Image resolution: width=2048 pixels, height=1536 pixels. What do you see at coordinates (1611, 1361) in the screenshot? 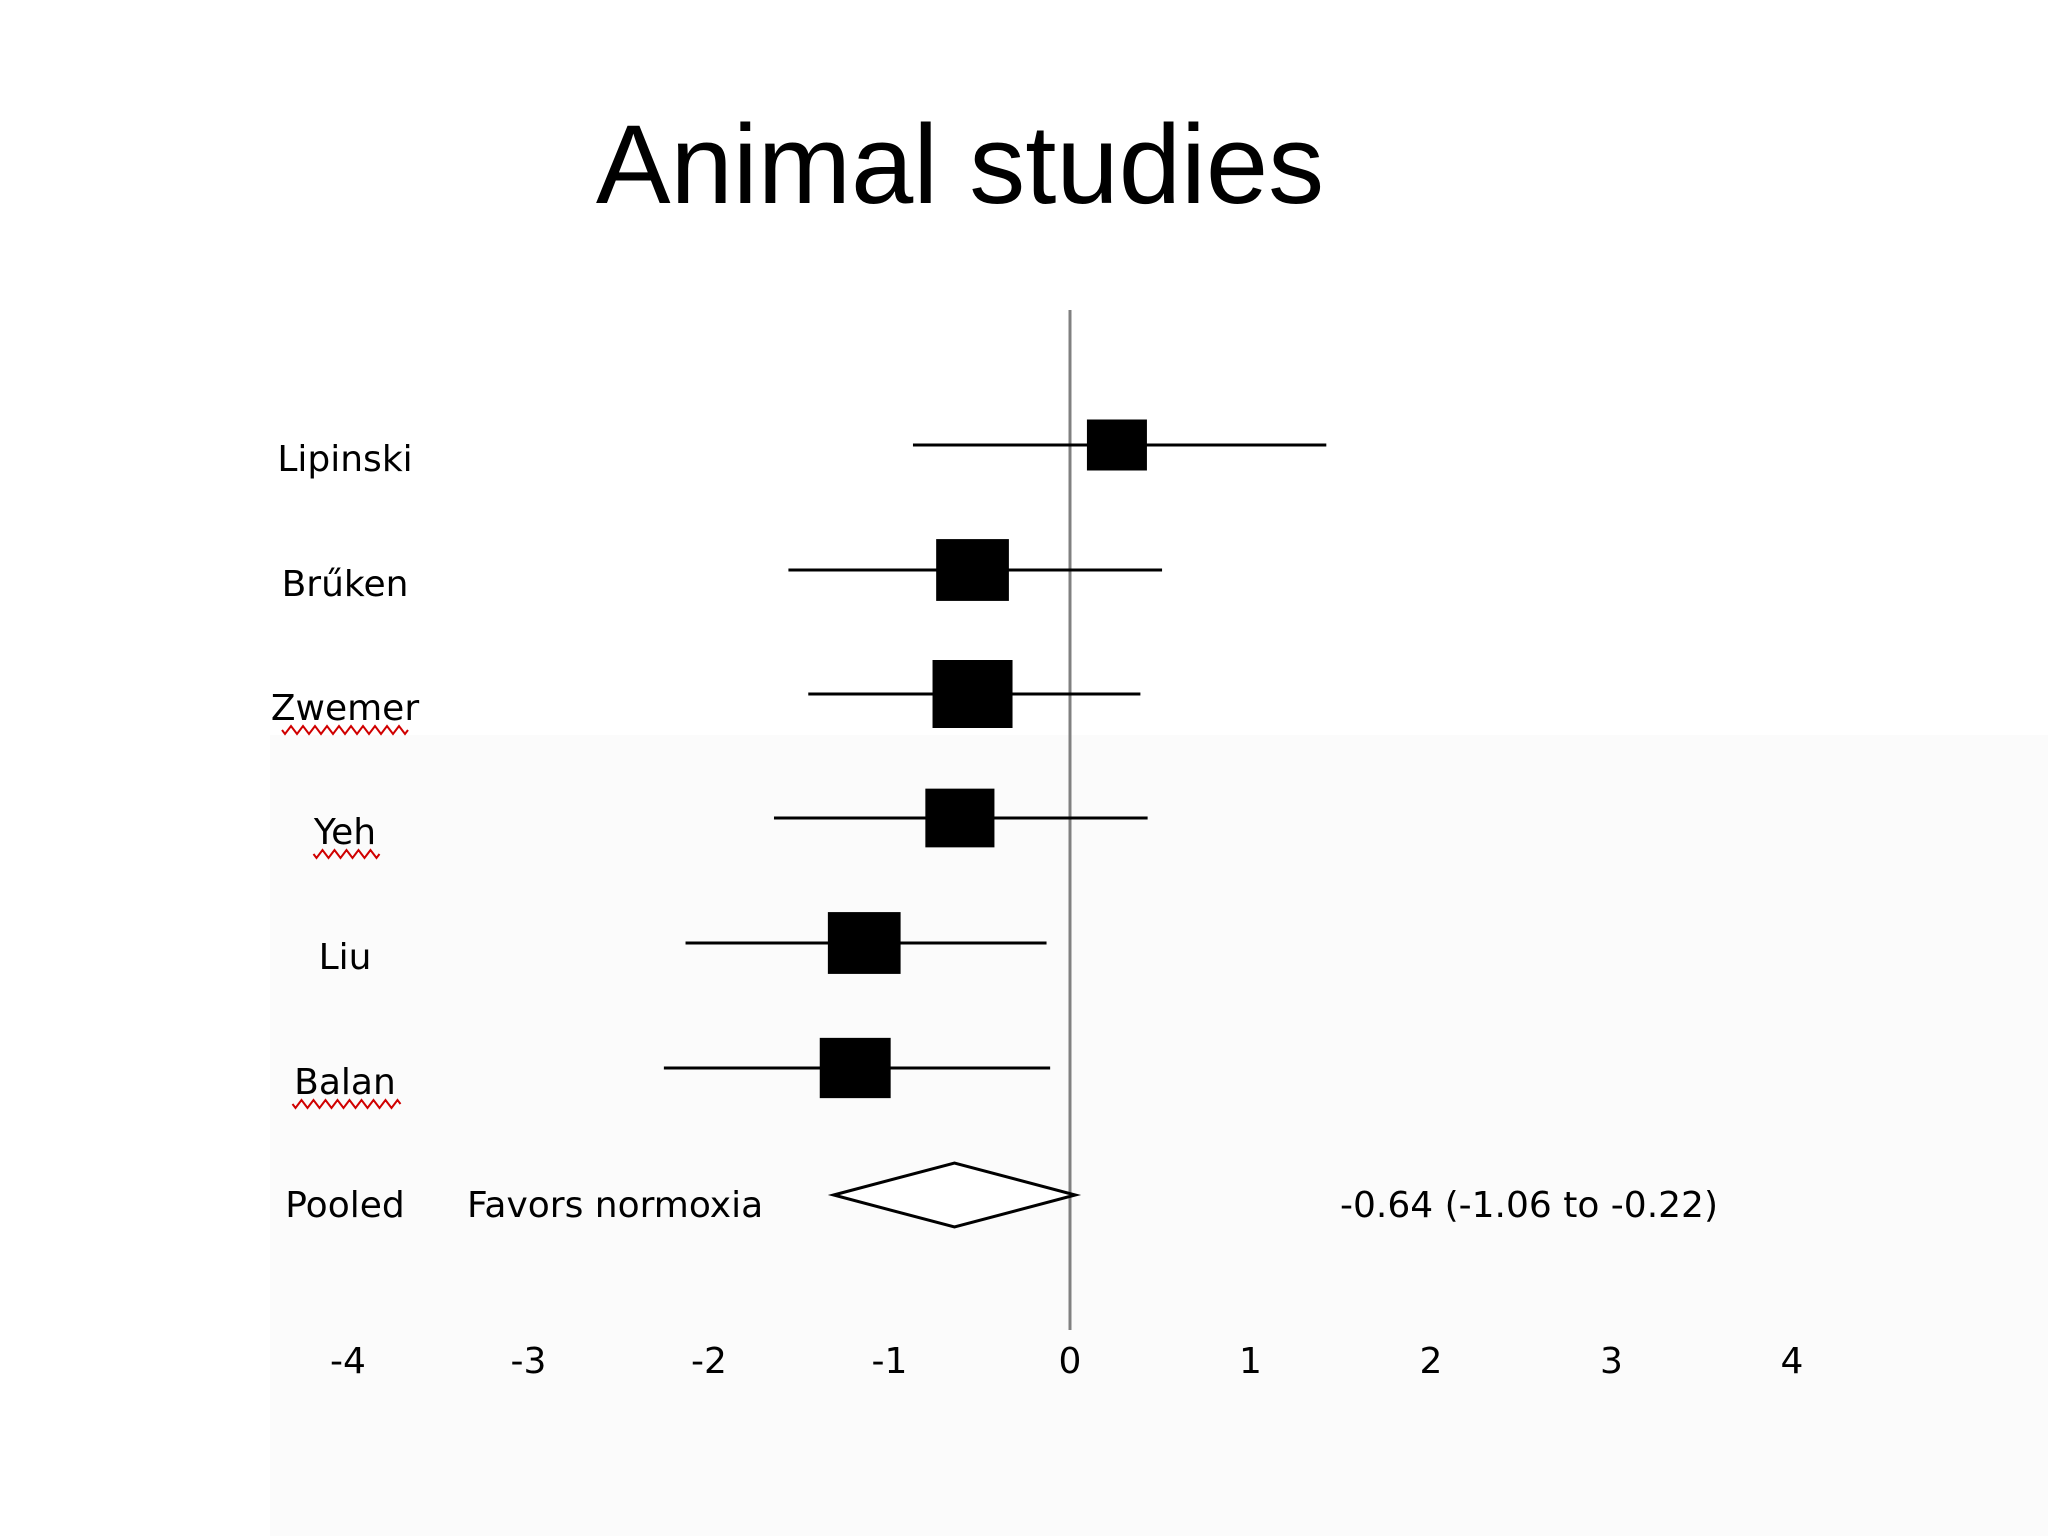
I see `x-tick-label: 3` at bounding box center [1611, 1361].